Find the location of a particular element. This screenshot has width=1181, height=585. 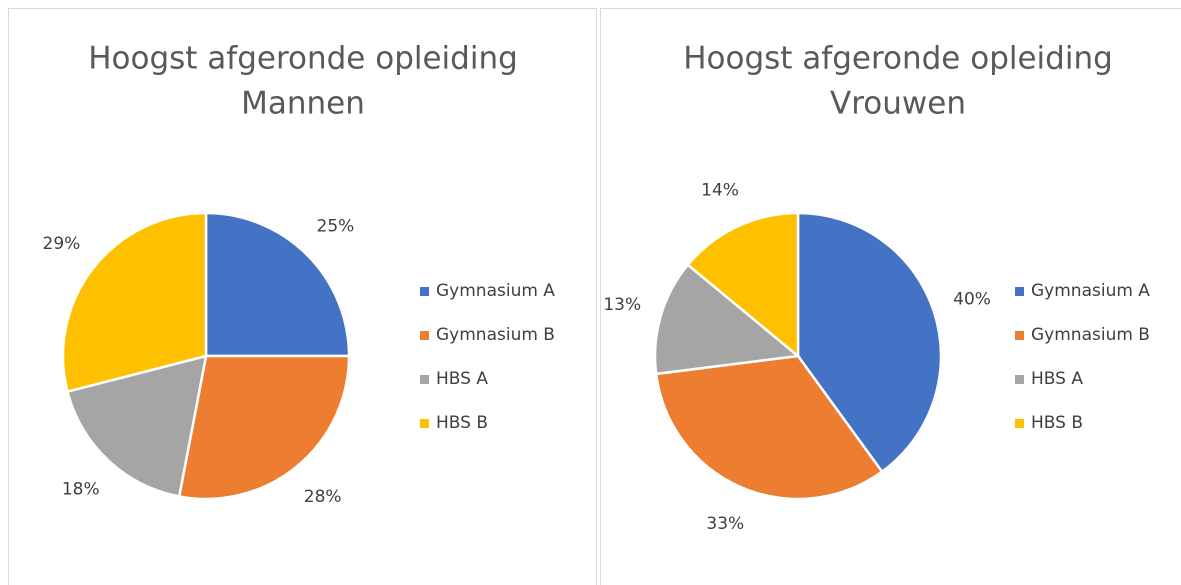

data-label: 18% is located at coordinates (81, 489).